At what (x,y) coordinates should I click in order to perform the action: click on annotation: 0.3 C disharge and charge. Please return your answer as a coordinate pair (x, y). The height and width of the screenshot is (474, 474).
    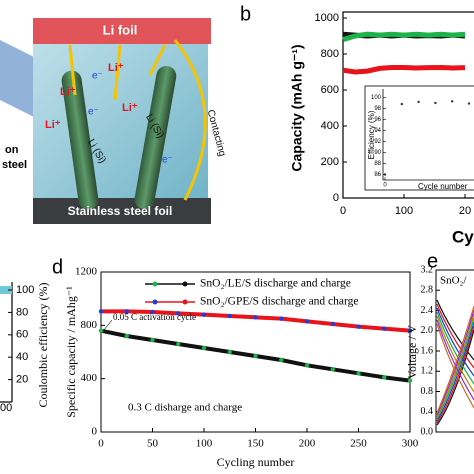
    Looking at the image, I should click on (185, 408).